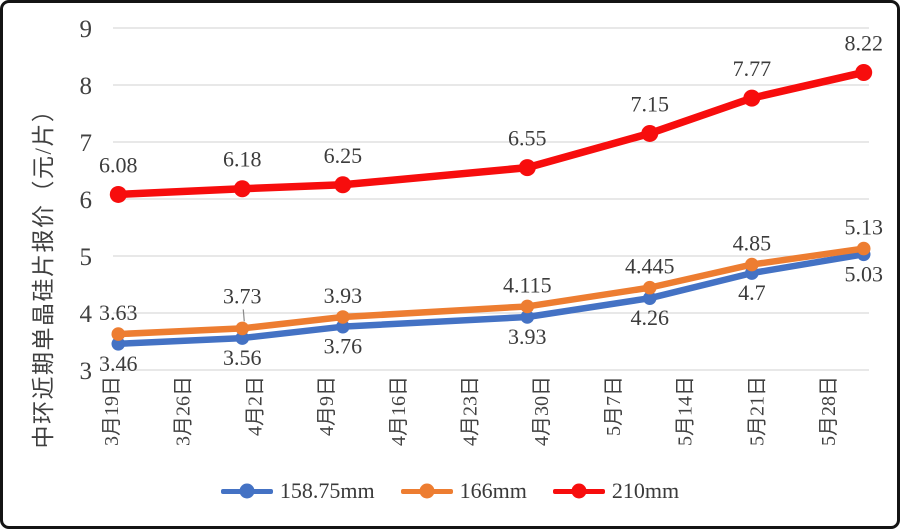 The height and width of the screenshot is (529, 900). What do you see at coordinates (242, 357) in the screenshot?
I see `data-label-158.75mm: 3.56` at bounding box center [242, 357].